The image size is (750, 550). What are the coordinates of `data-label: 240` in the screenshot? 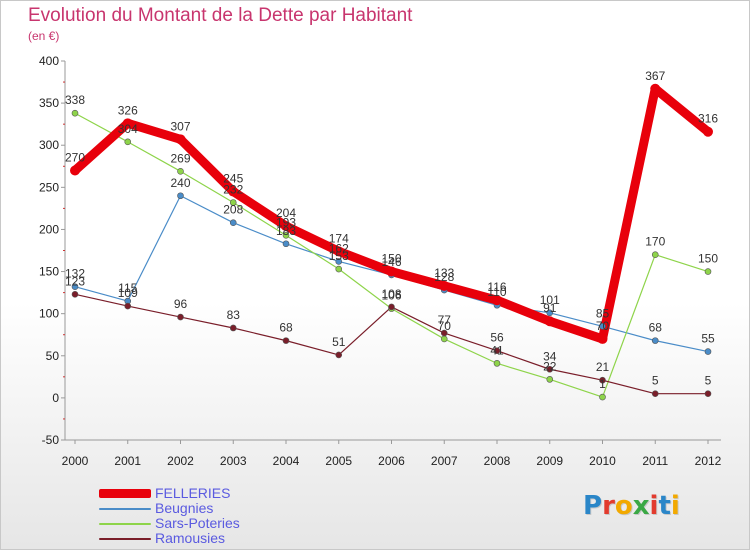 It's located at (180, 183).